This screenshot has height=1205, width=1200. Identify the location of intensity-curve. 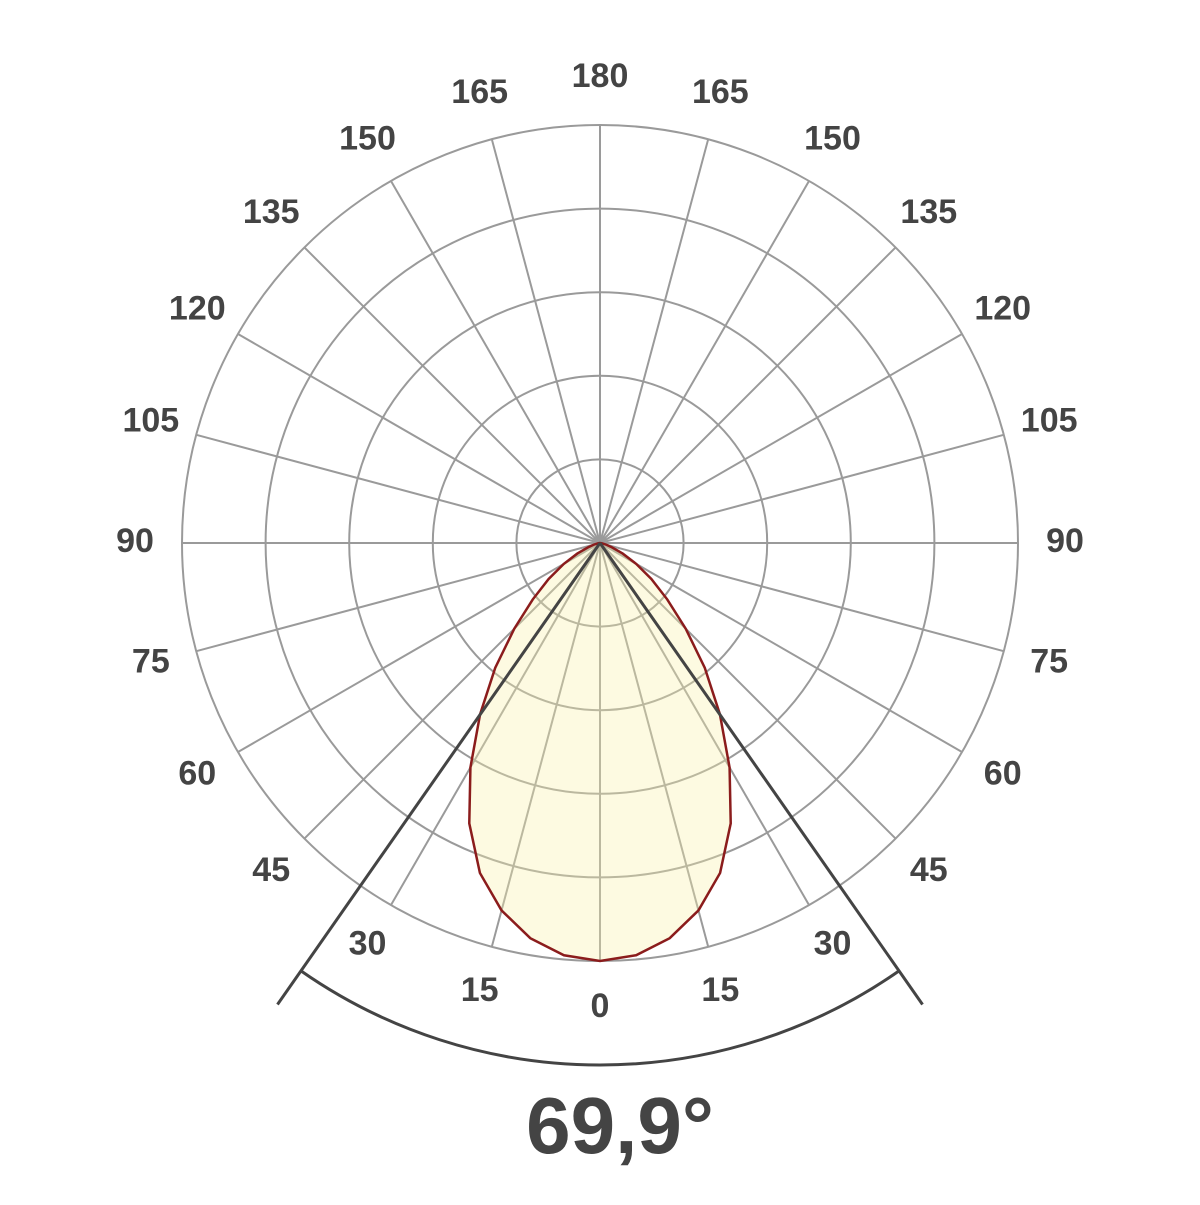
(600, 752).